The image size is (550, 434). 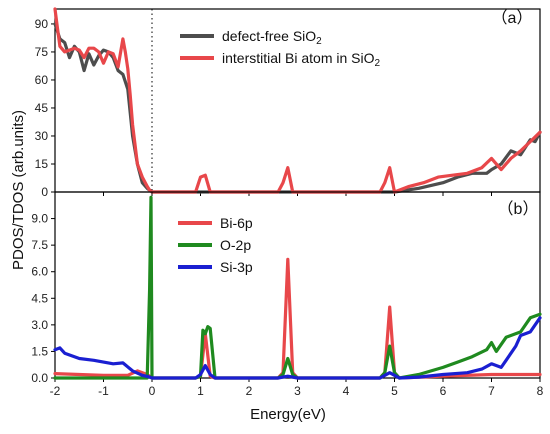 I want to click on legend-entry: defect-free SiO2, so click(x=272, y=37).